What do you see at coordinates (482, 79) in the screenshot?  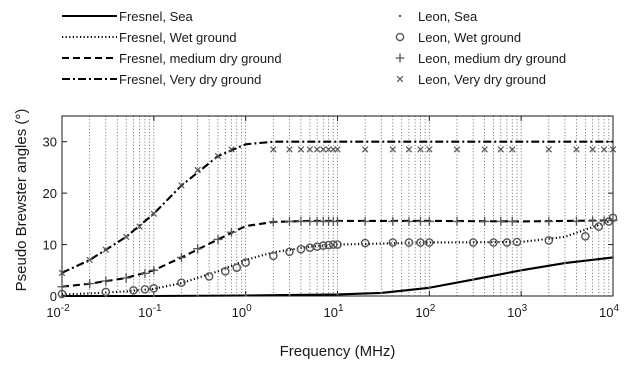 I see `legend-label: Leon, Very dry ground` at bounding box center [482, 79].